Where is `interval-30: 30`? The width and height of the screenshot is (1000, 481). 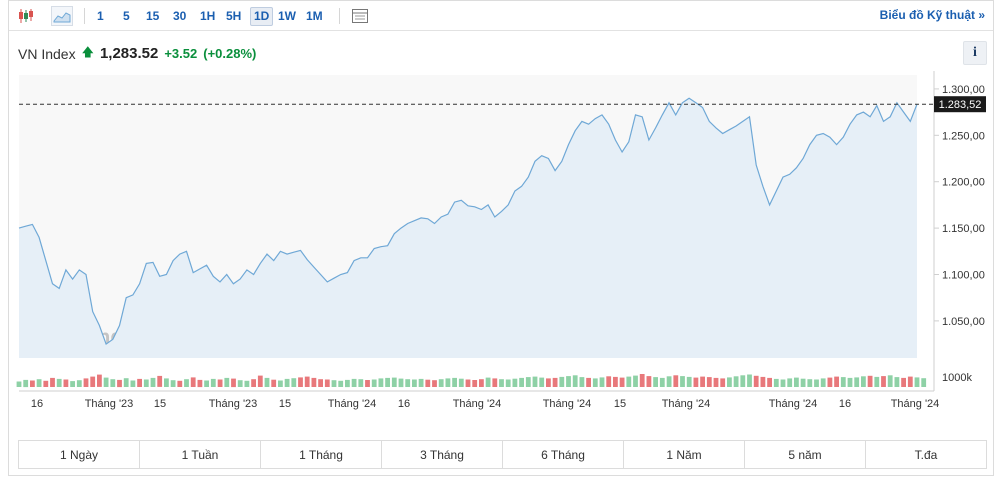 interval-30: 30 is located at coordinates (180, 16).